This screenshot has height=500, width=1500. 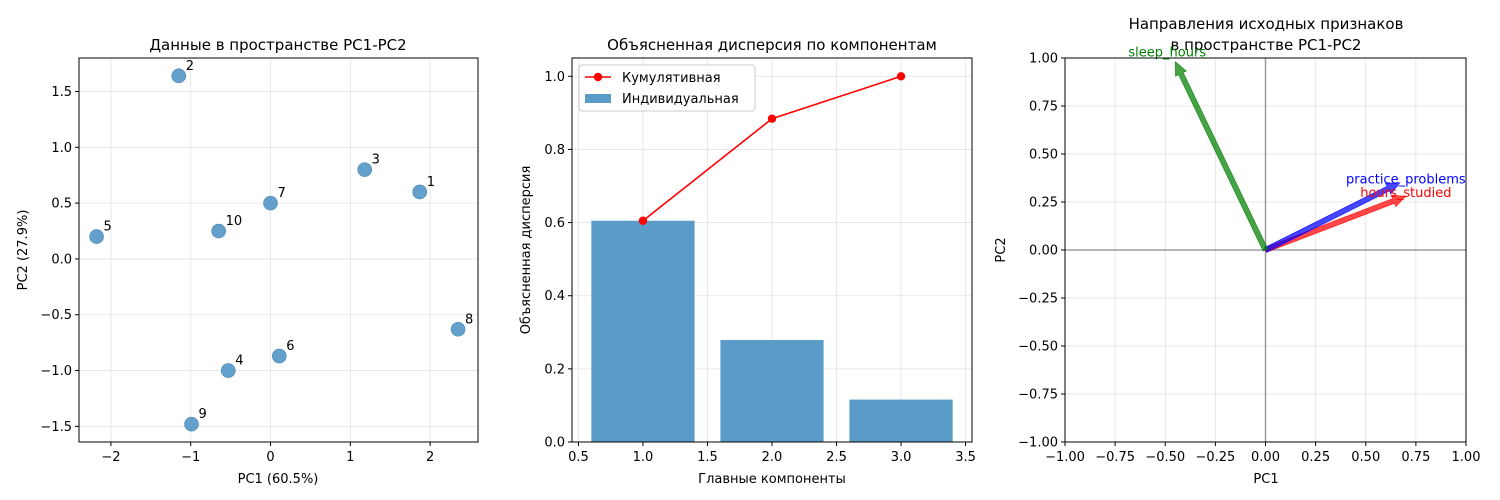 I want to click on y-tick-label: 0.5, so click(x=61, y=204).